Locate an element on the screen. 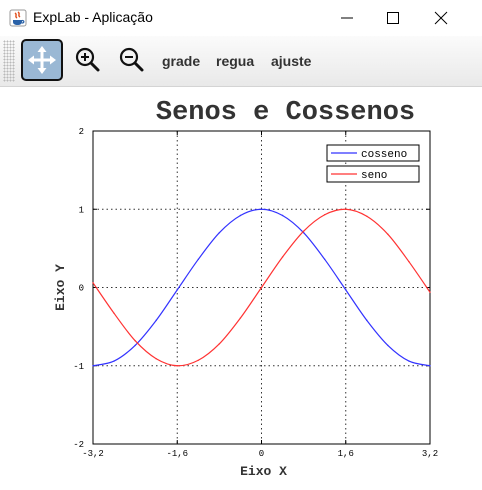  x-tick-label: -1,6 is located at coordinates (177, 454).